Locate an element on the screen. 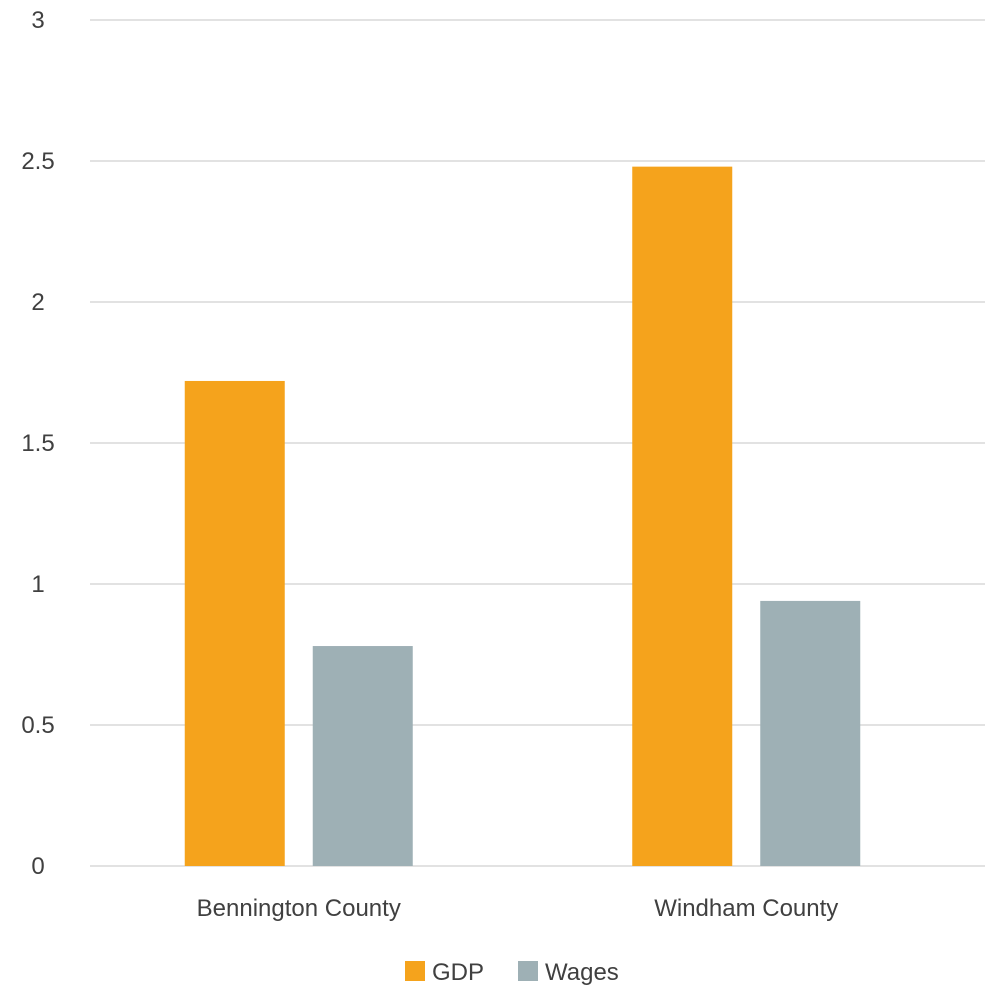  legend-label-gdp: GDP is located at coordinates (458, 972).